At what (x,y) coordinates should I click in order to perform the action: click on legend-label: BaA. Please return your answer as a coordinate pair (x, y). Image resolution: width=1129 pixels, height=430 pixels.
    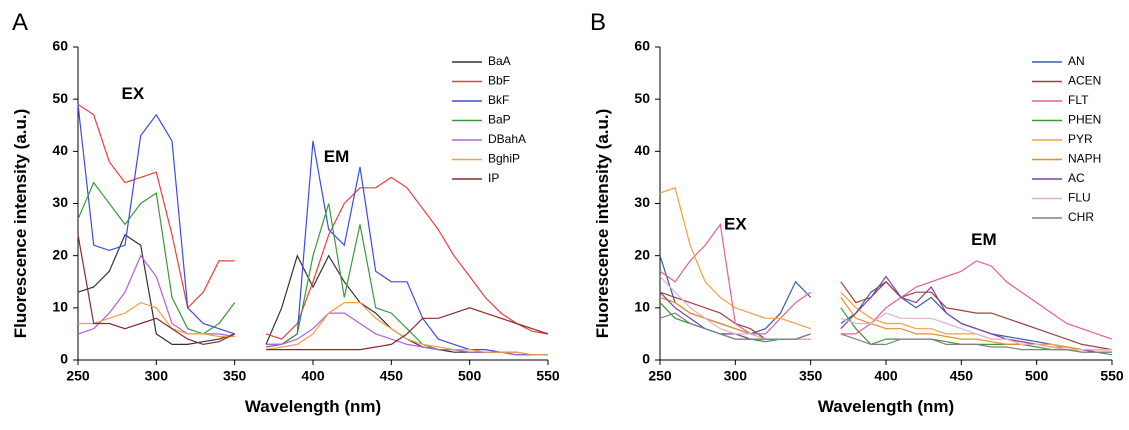
    Looking at the image, I should click on (499, 61).